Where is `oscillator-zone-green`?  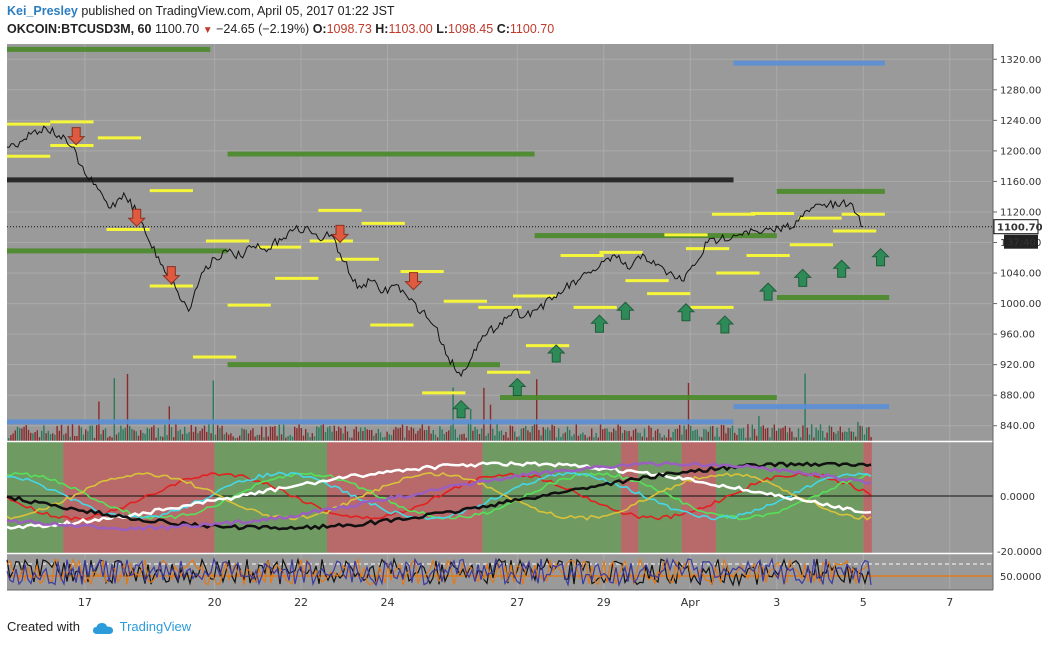 oscillator-zone-green is located at coordinates (35, 497).